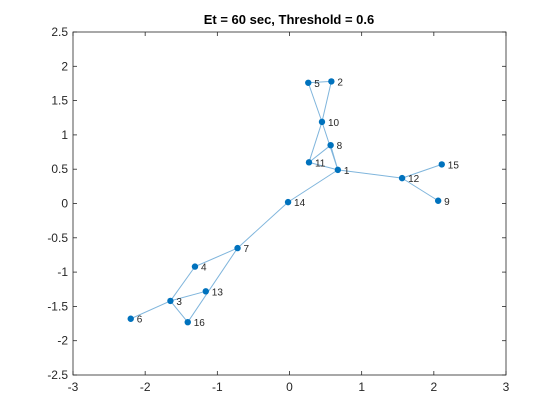 This screenshot has height=420, width=560. I want to click on x-tick-label: 1, so click(361, 387).